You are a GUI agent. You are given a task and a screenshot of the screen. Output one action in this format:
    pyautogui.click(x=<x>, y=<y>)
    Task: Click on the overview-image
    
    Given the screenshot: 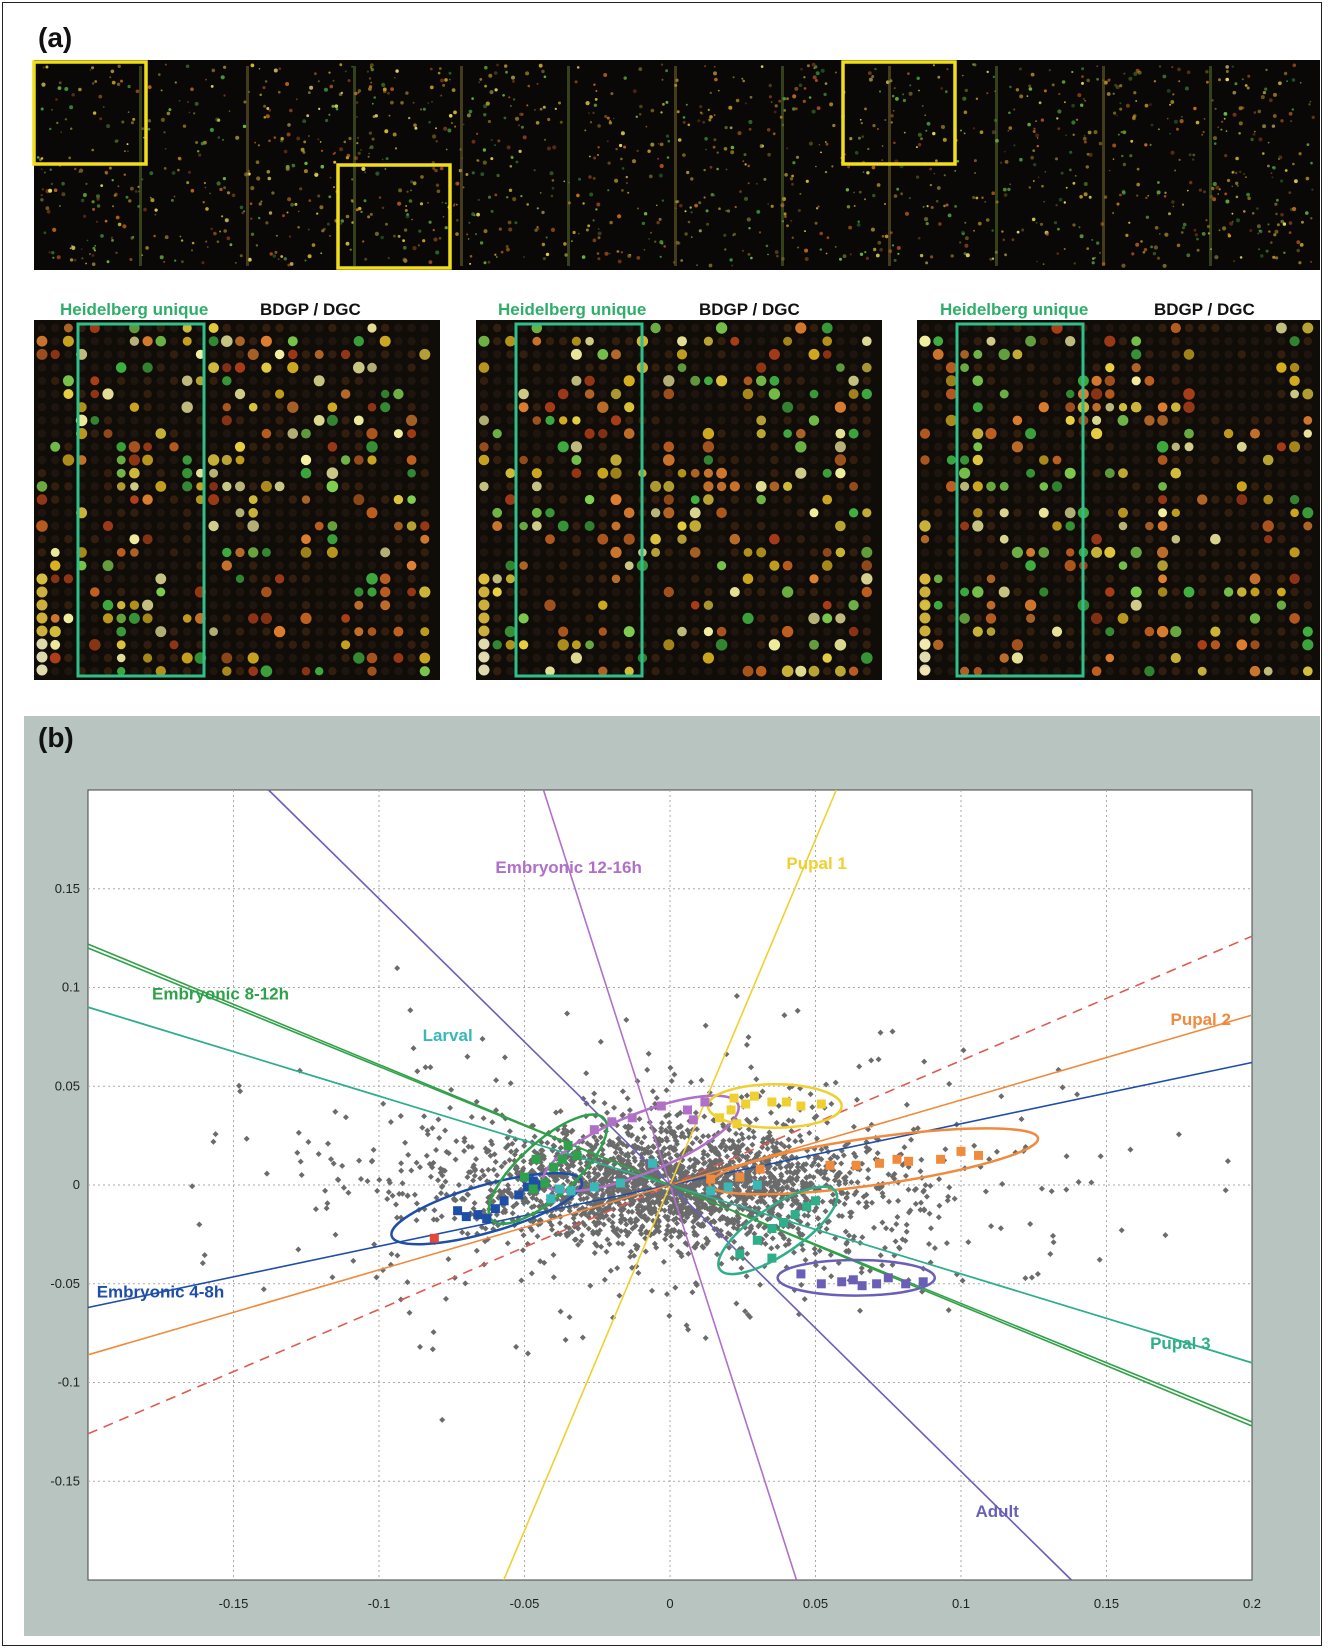 What is the action you would take?
    pyautogui.click(x=677, y=165)
    